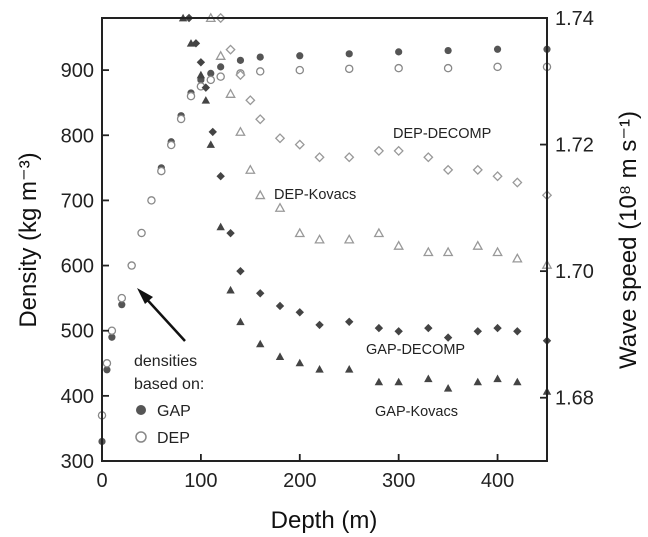 This screenshot has width=648, height=537. I want to click on right-y-tick-label: 1.74, so click(574, 19).